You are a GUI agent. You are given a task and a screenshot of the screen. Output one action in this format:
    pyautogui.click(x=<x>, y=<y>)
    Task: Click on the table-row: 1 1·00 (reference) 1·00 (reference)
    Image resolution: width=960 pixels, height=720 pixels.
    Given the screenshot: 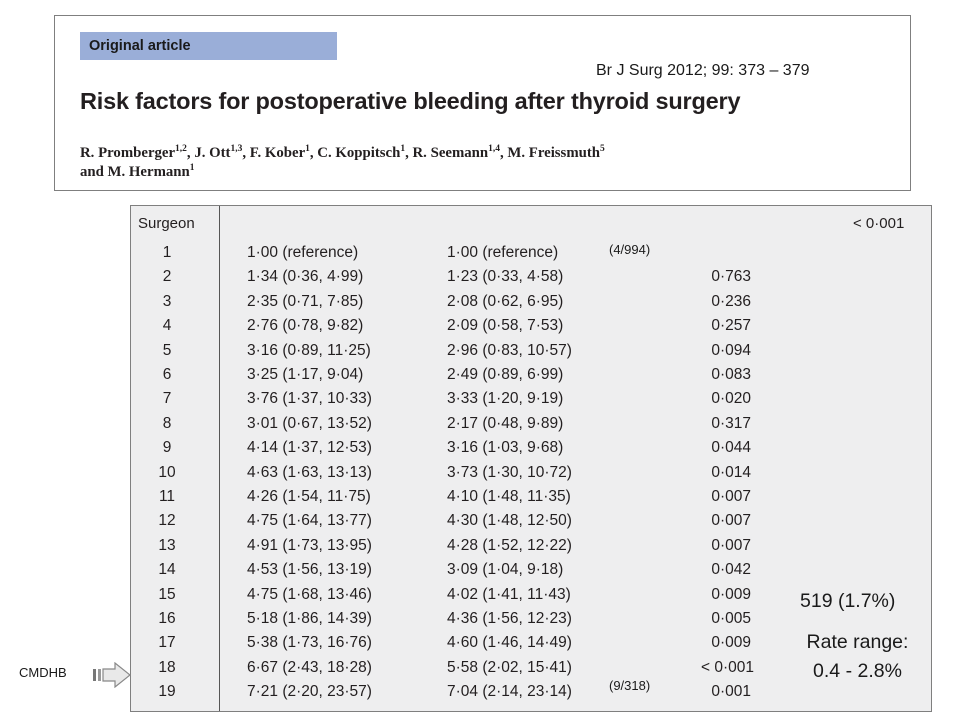 What is the action you would take?
    pyautogui.click(x=531, y=253)
    